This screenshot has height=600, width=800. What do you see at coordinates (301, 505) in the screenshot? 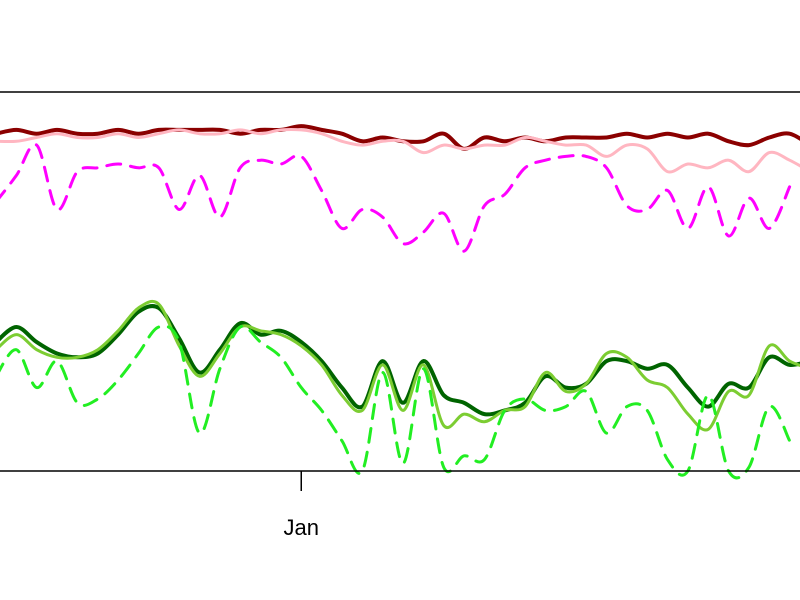
I see `x-axis-ticks: Jan` at bounding box center [301, 505].